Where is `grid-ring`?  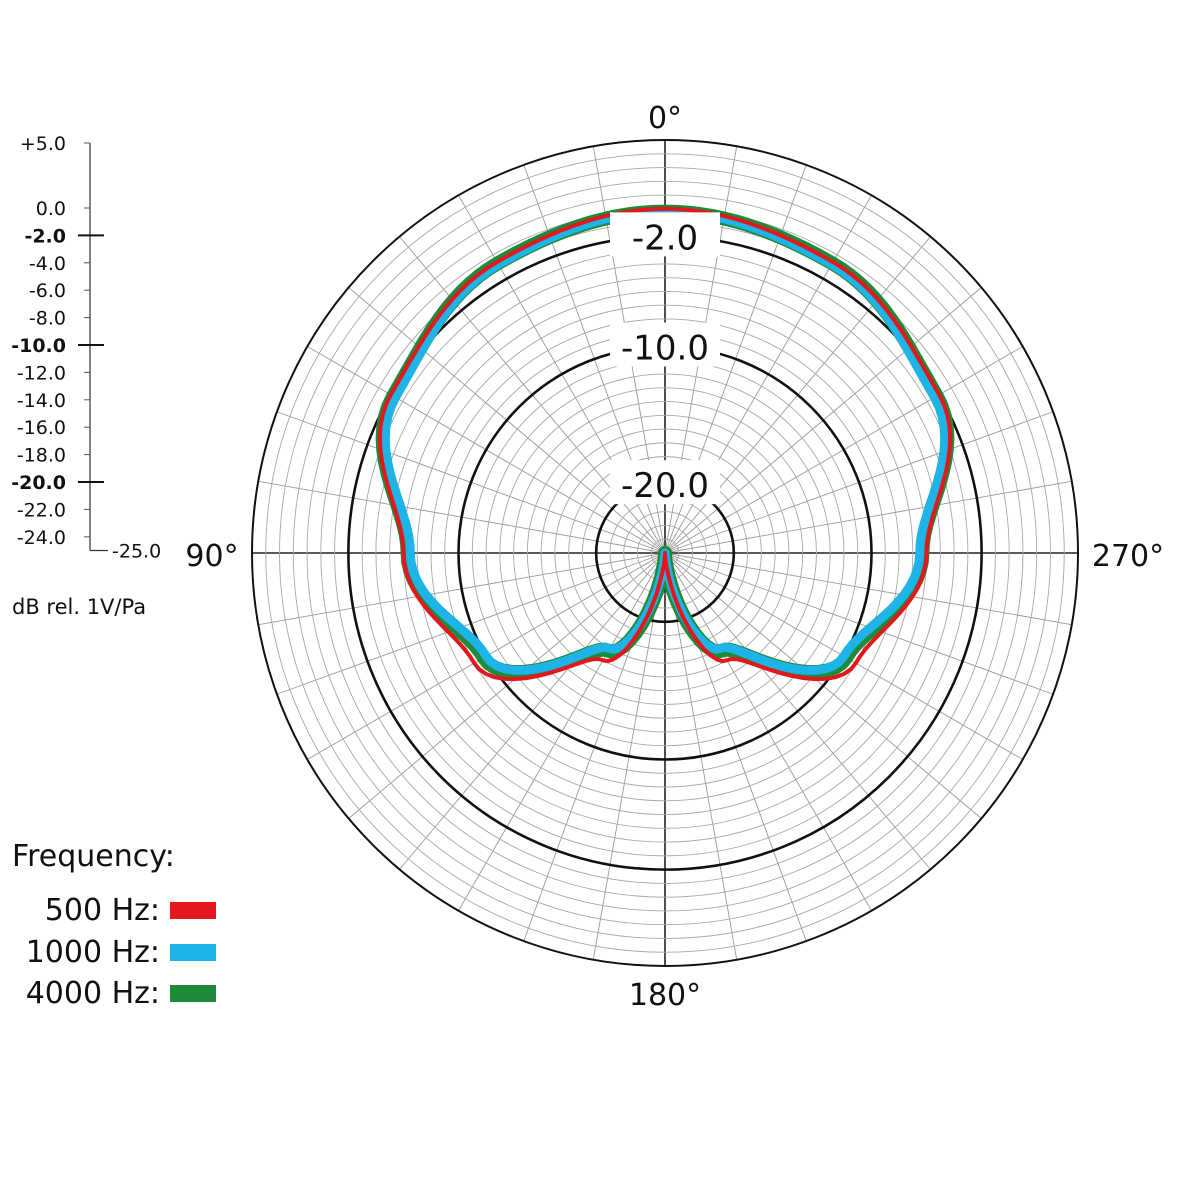
grid-ring is located at coordinates (665, 553).